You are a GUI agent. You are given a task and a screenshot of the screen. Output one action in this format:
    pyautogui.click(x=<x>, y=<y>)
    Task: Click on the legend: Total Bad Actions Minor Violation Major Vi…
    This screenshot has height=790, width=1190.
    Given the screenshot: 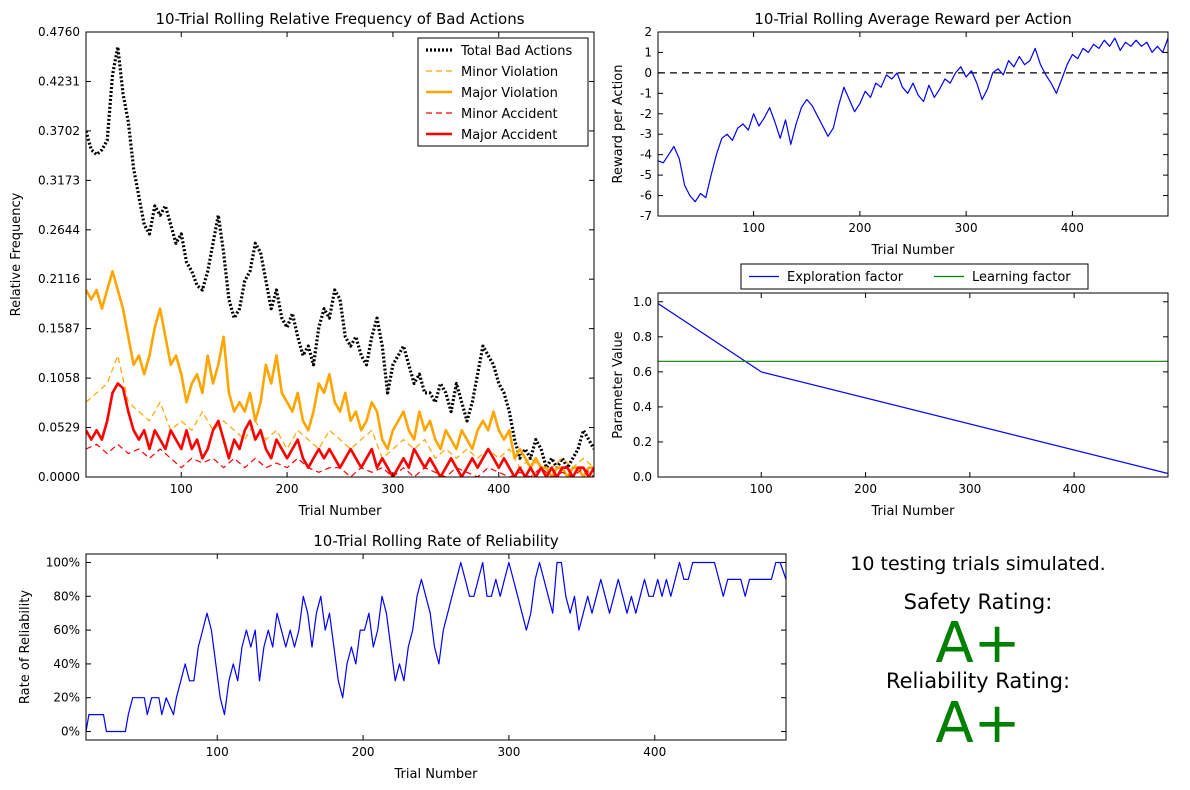 What is the action you would take?
    pyautogui.click(x=503, y=92)
    